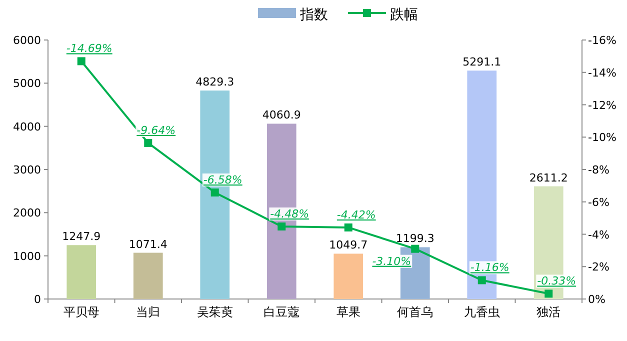  I want to click on data-label: 4829.3, so click(215, 82).